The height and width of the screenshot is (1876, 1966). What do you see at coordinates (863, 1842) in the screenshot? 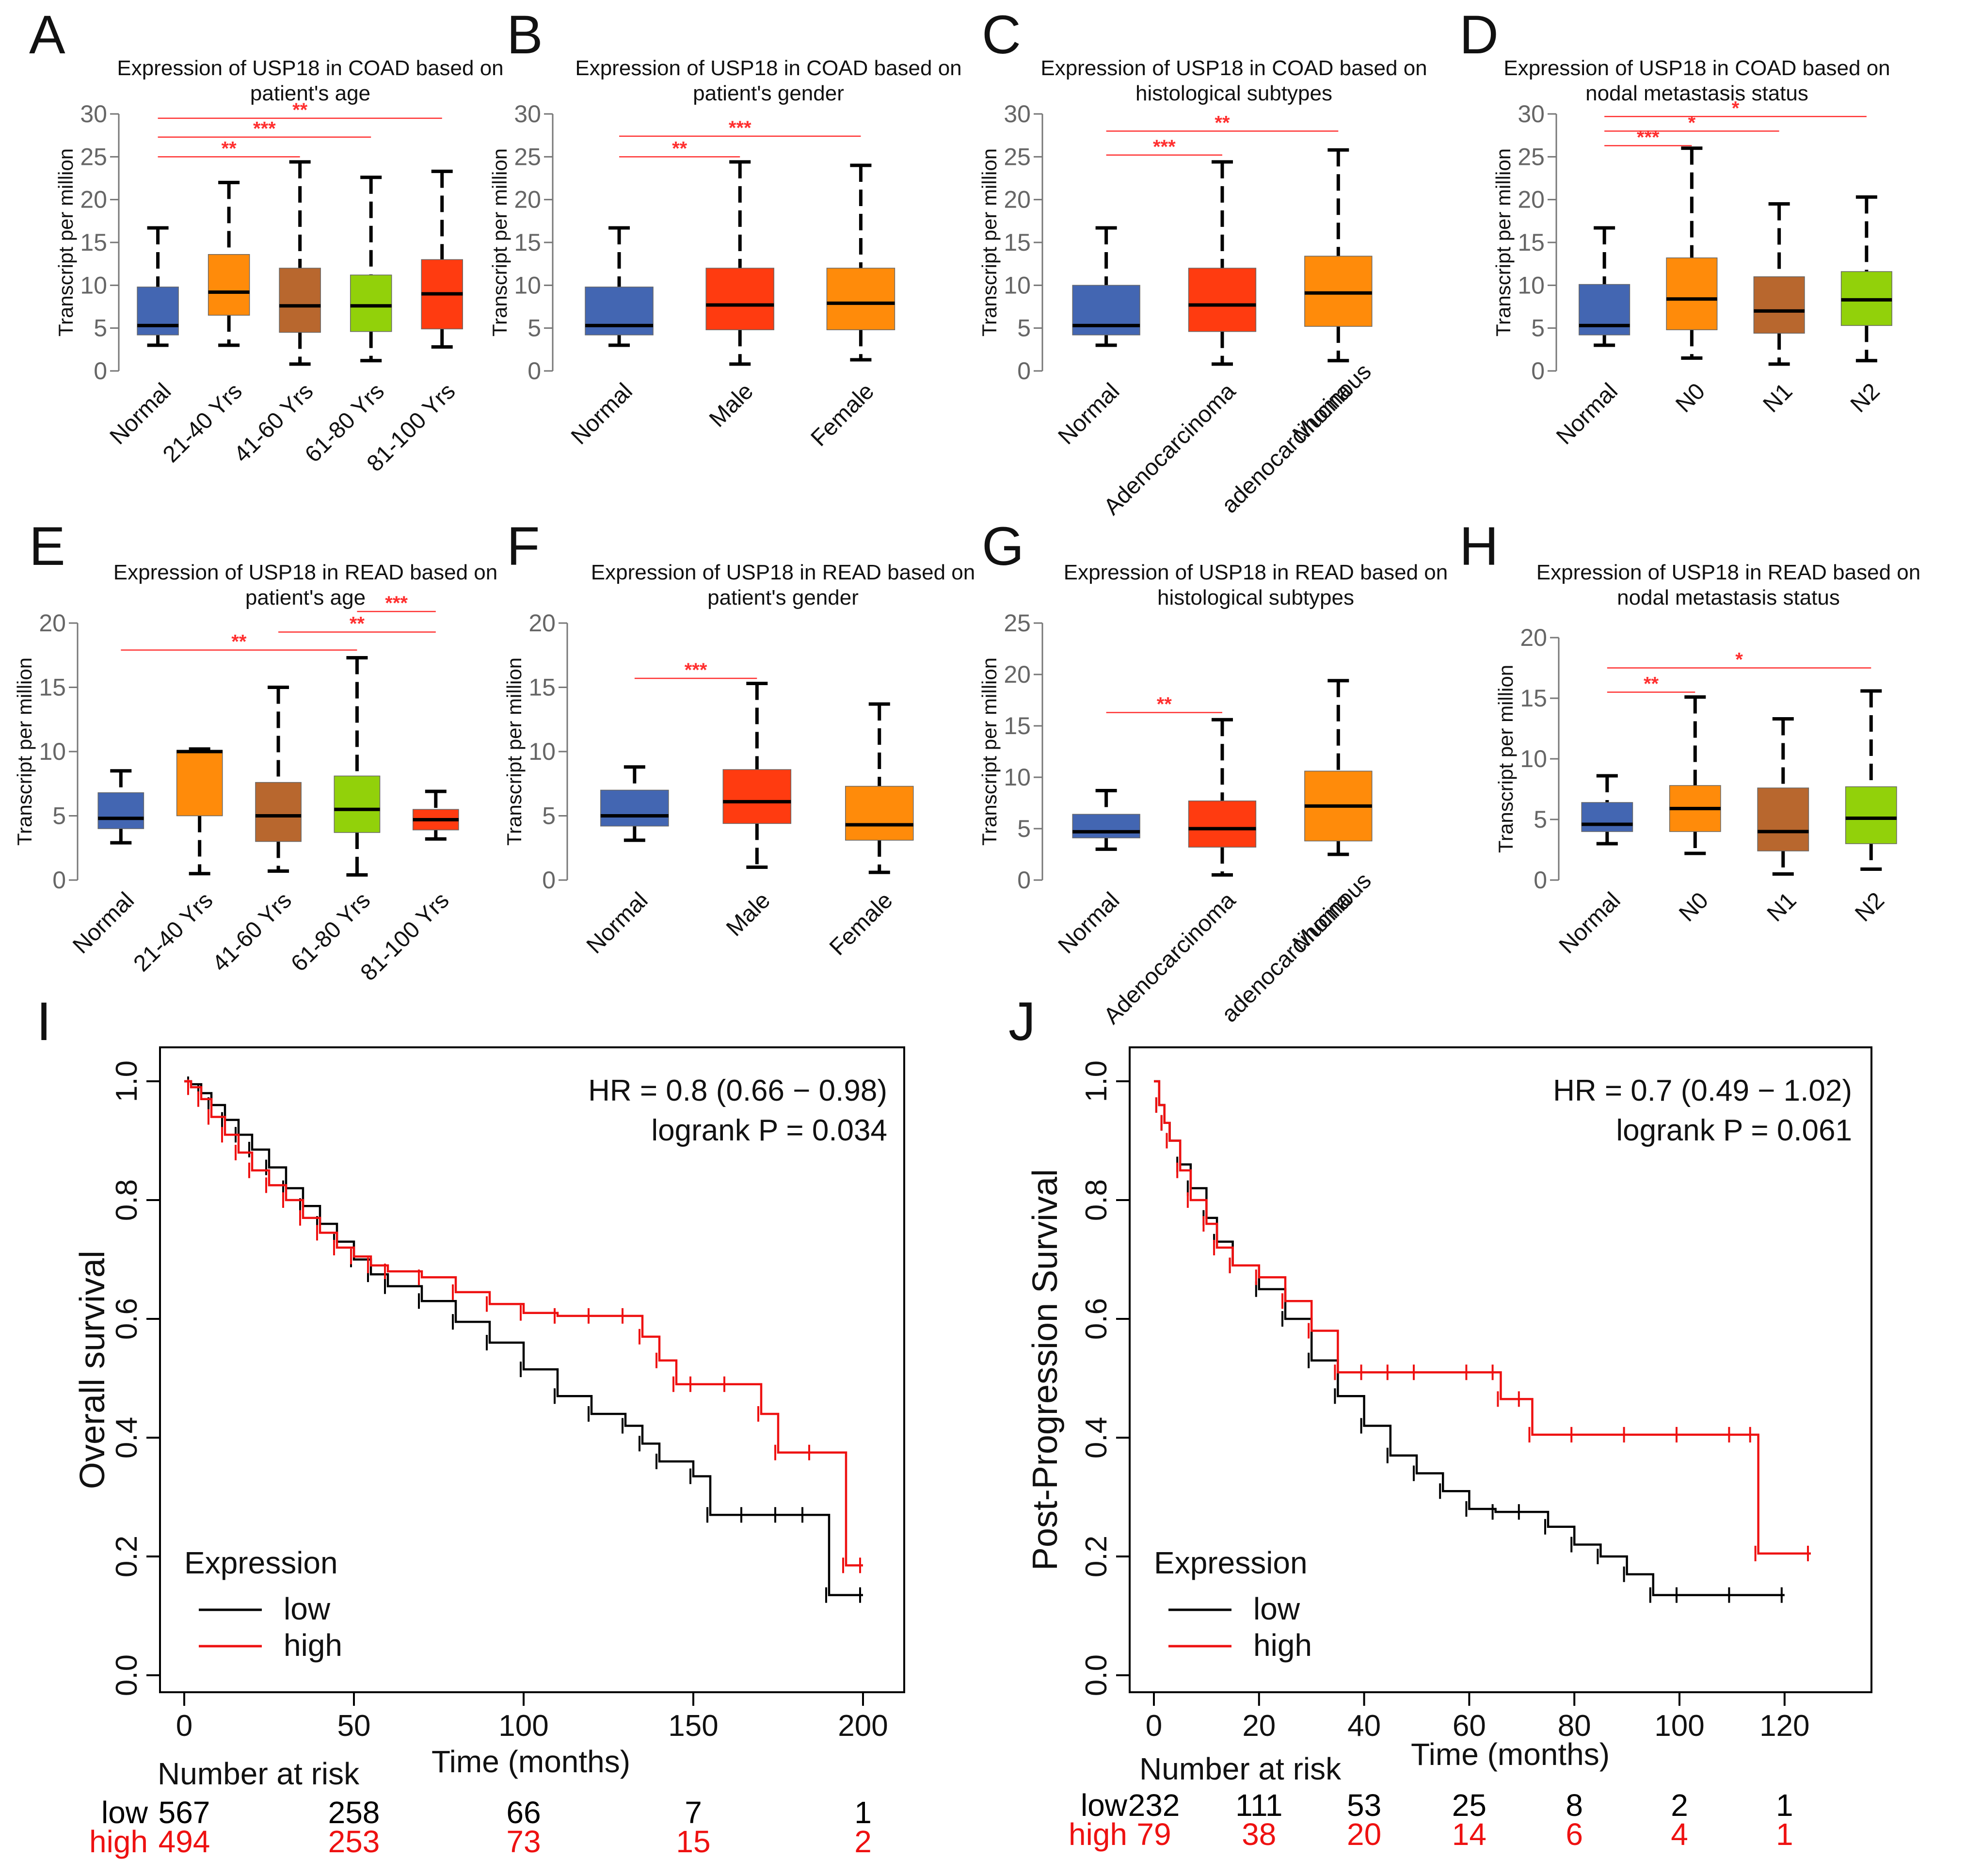
I see `risk-value: 2` at bounding box center [863, 1842].